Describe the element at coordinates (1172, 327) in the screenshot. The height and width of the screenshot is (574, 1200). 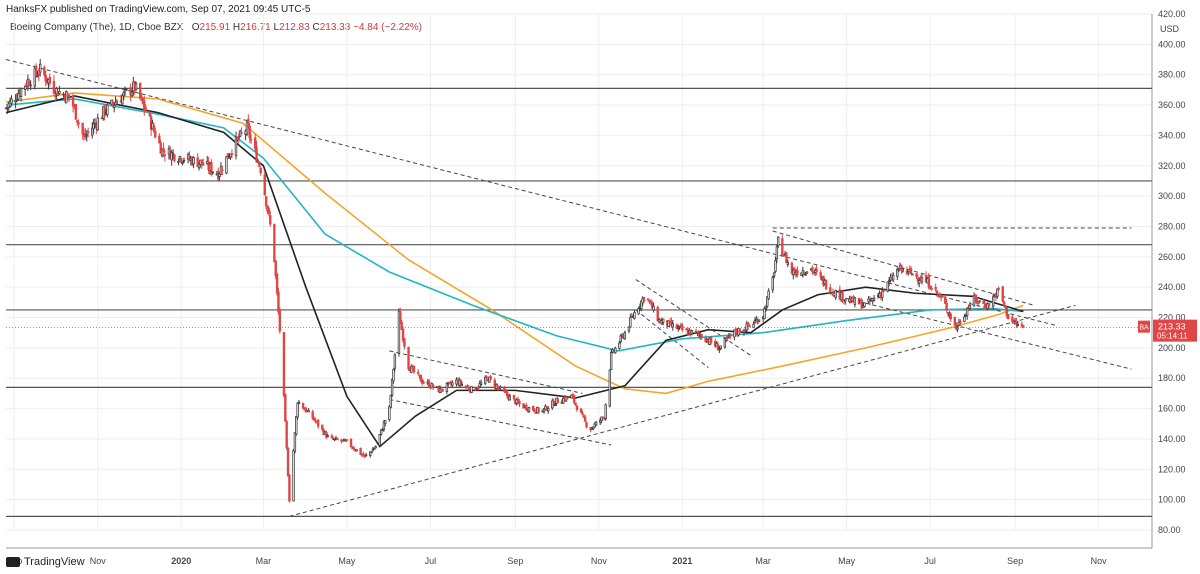
I see `price-badge-value: 213.33` at that location.